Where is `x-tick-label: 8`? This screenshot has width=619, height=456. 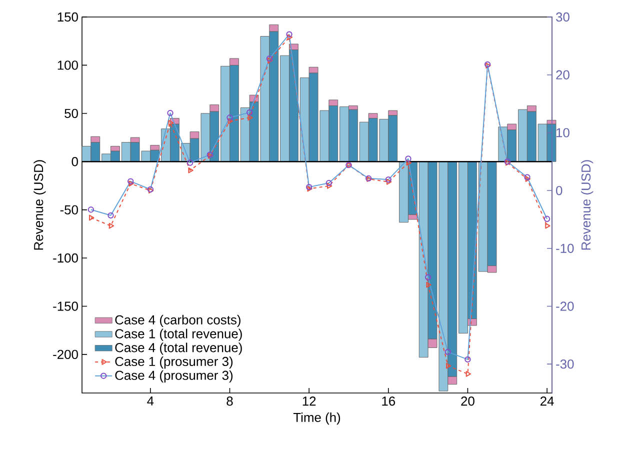 x-tick-label: 8 is located at coordinates (229, 401).